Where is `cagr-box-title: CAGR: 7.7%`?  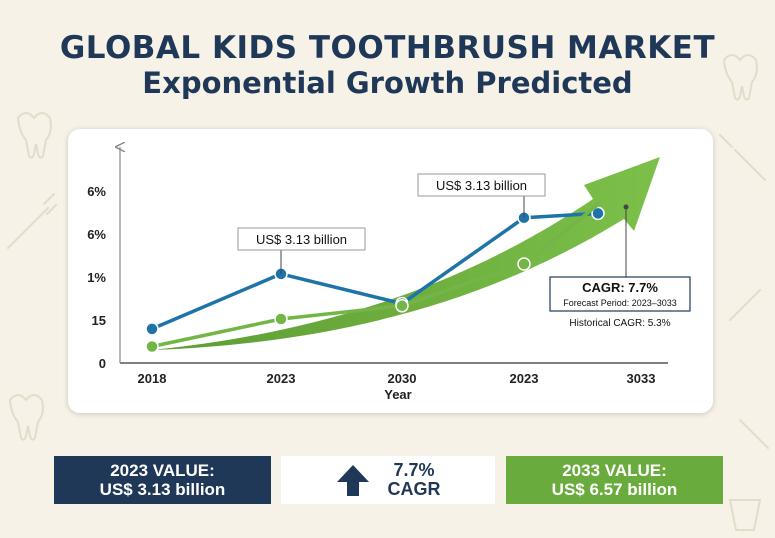 cagr-box-title: CAGR: 7.7% is located at coordinates (620, 287).